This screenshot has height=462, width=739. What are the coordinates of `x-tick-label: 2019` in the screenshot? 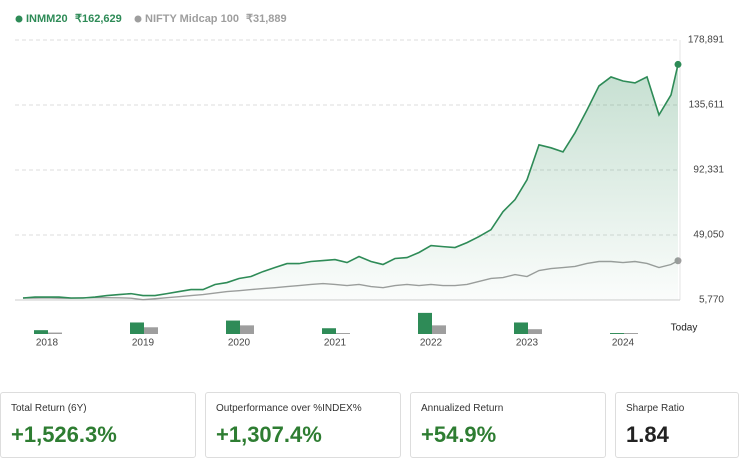 It's located at (143, 343).